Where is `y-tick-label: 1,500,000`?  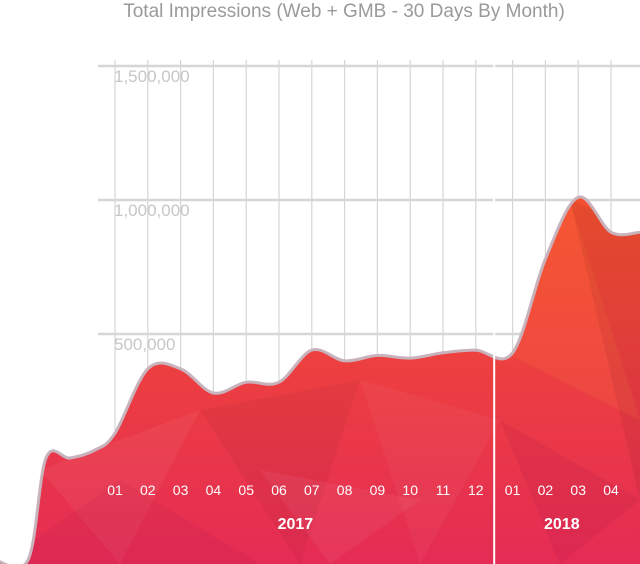 y-tick-label: 1,500,000 is located at coordinates (152, 76).